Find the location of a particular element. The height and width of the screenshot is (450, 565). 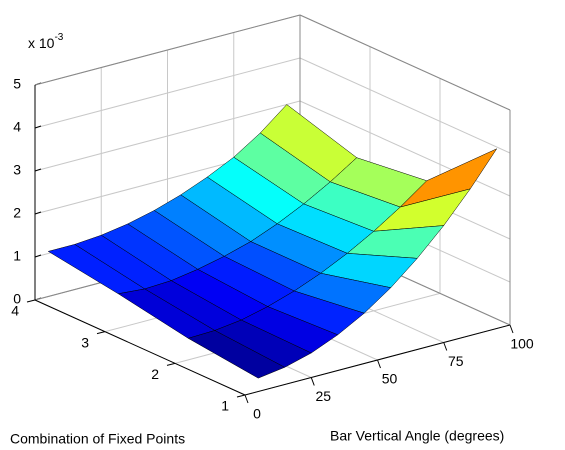

z-tick-label: 4 is located at coordinates (17, 127).